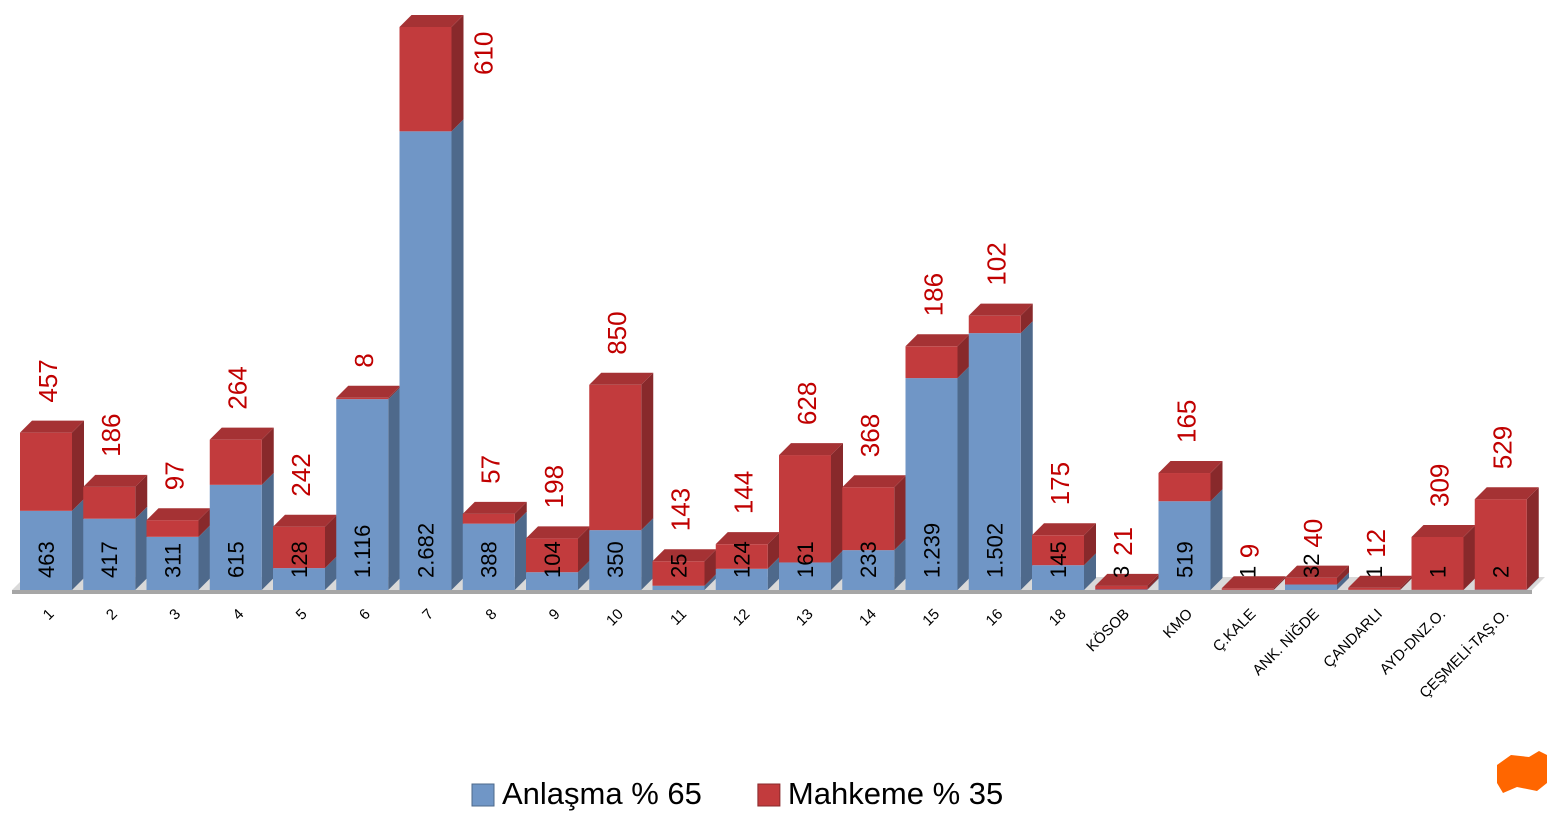 This screenshot has height=814, width=1547. I want to click on data-label: 233, so click(868, 559).